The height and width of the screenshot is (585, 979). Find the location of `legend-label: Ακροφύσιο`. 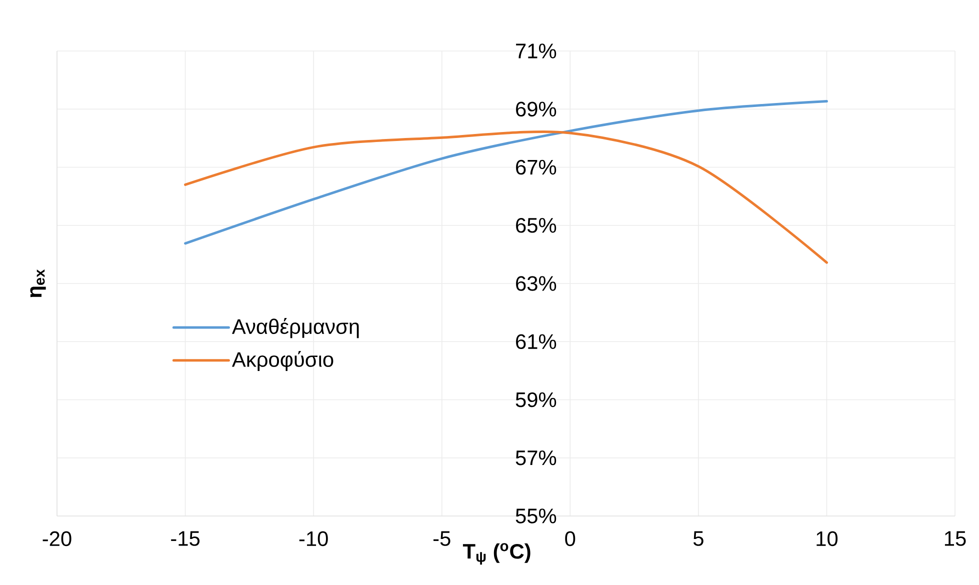

legend-label: Ακροφύσιο is located at coordinates (283, 361).